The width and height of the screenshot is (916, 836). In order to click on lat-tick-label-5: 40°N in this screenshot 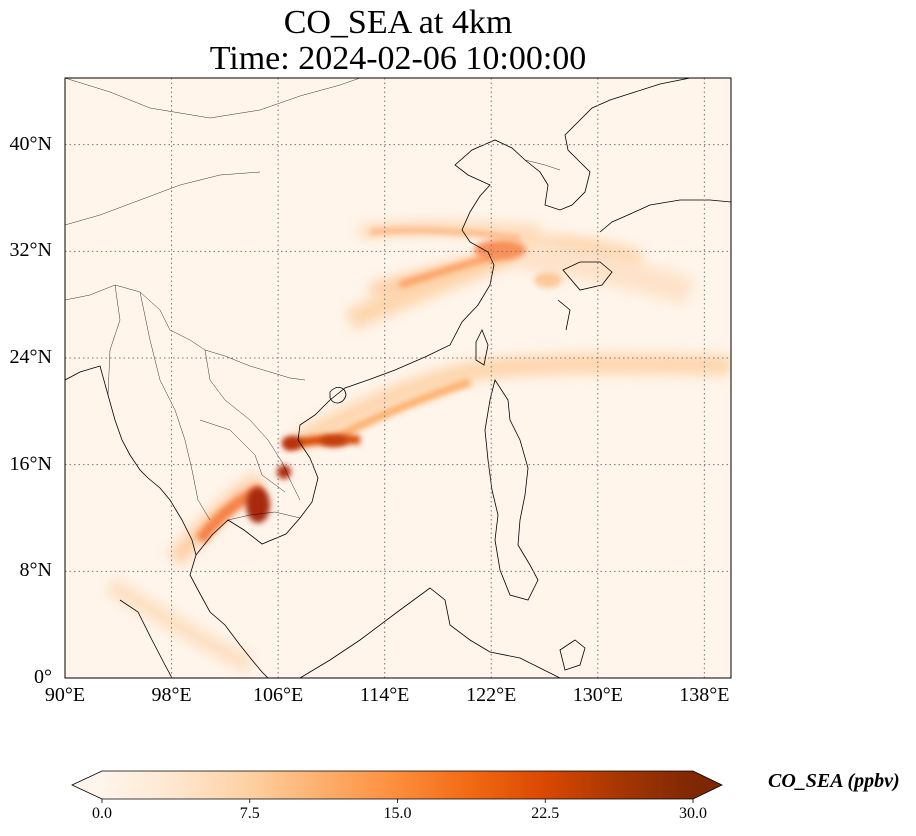, I will do `click(30, 143)`.